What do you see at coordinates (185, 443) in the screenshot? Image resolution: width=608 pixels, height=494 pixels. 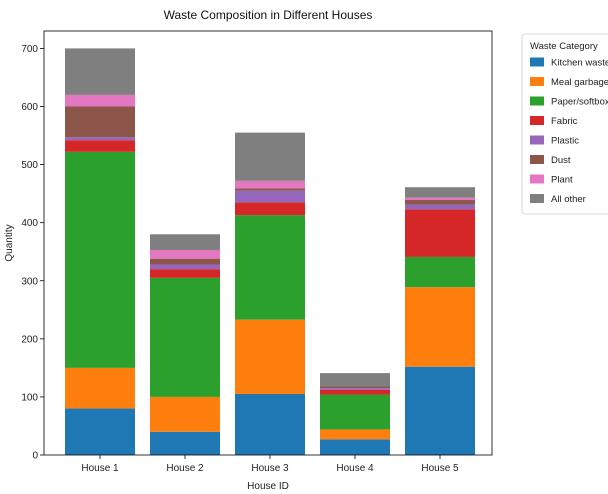 I see `bar-house-2-kitchen-waste` at bounding box center [185, 443].